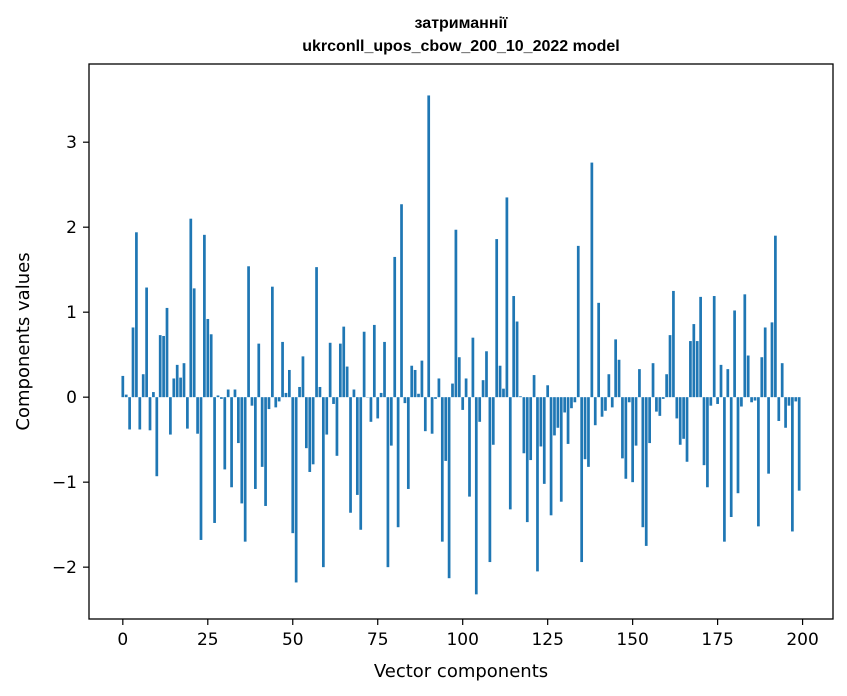 The width and height of the screenshot is (847, 696). I want to click on y-tick-label: 3, so click(71, 143).